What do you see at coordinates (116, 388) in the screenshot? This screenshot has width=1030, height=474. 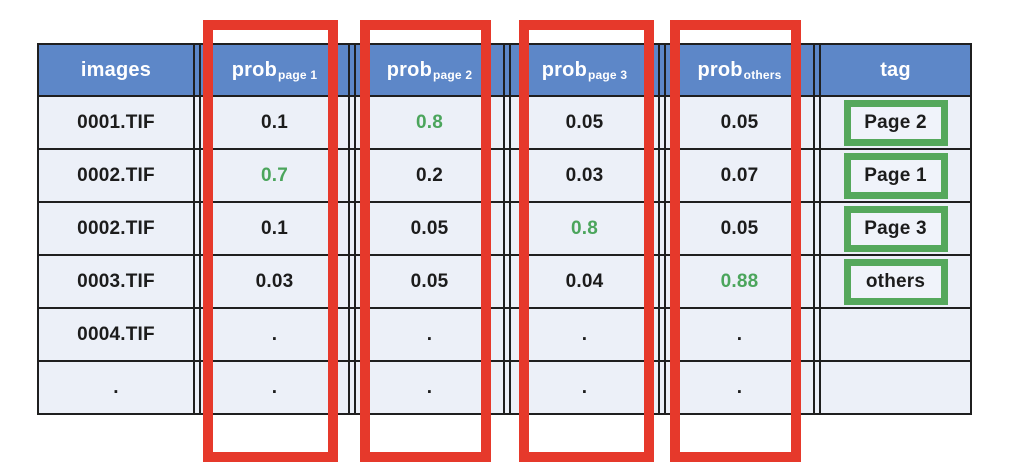 I see `image-name-cell: .` at bounding box center [116, 388].